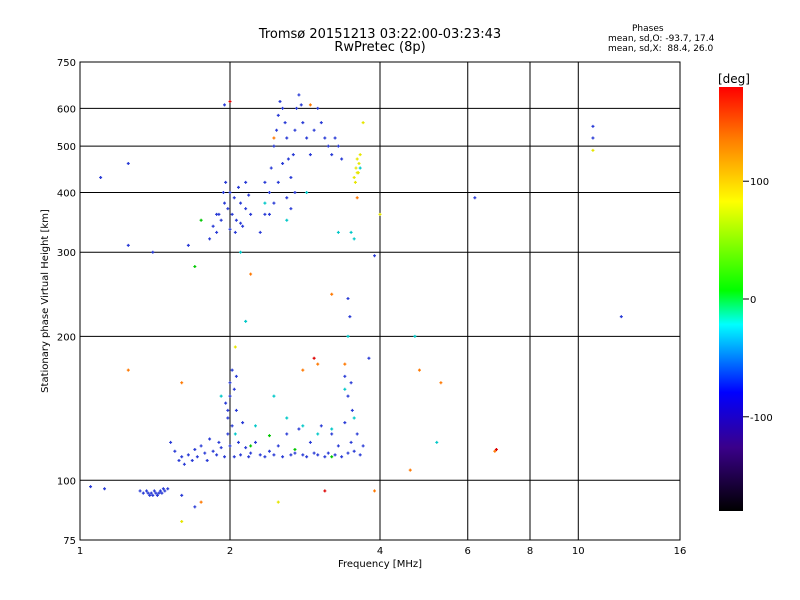 Image resolution: width=800 pixels, height=600 pixels. What do you see at coordinates (753, 300) in the screenshot?
I see `colorbar-tick-label: 0` at bounding box center [753, 300].